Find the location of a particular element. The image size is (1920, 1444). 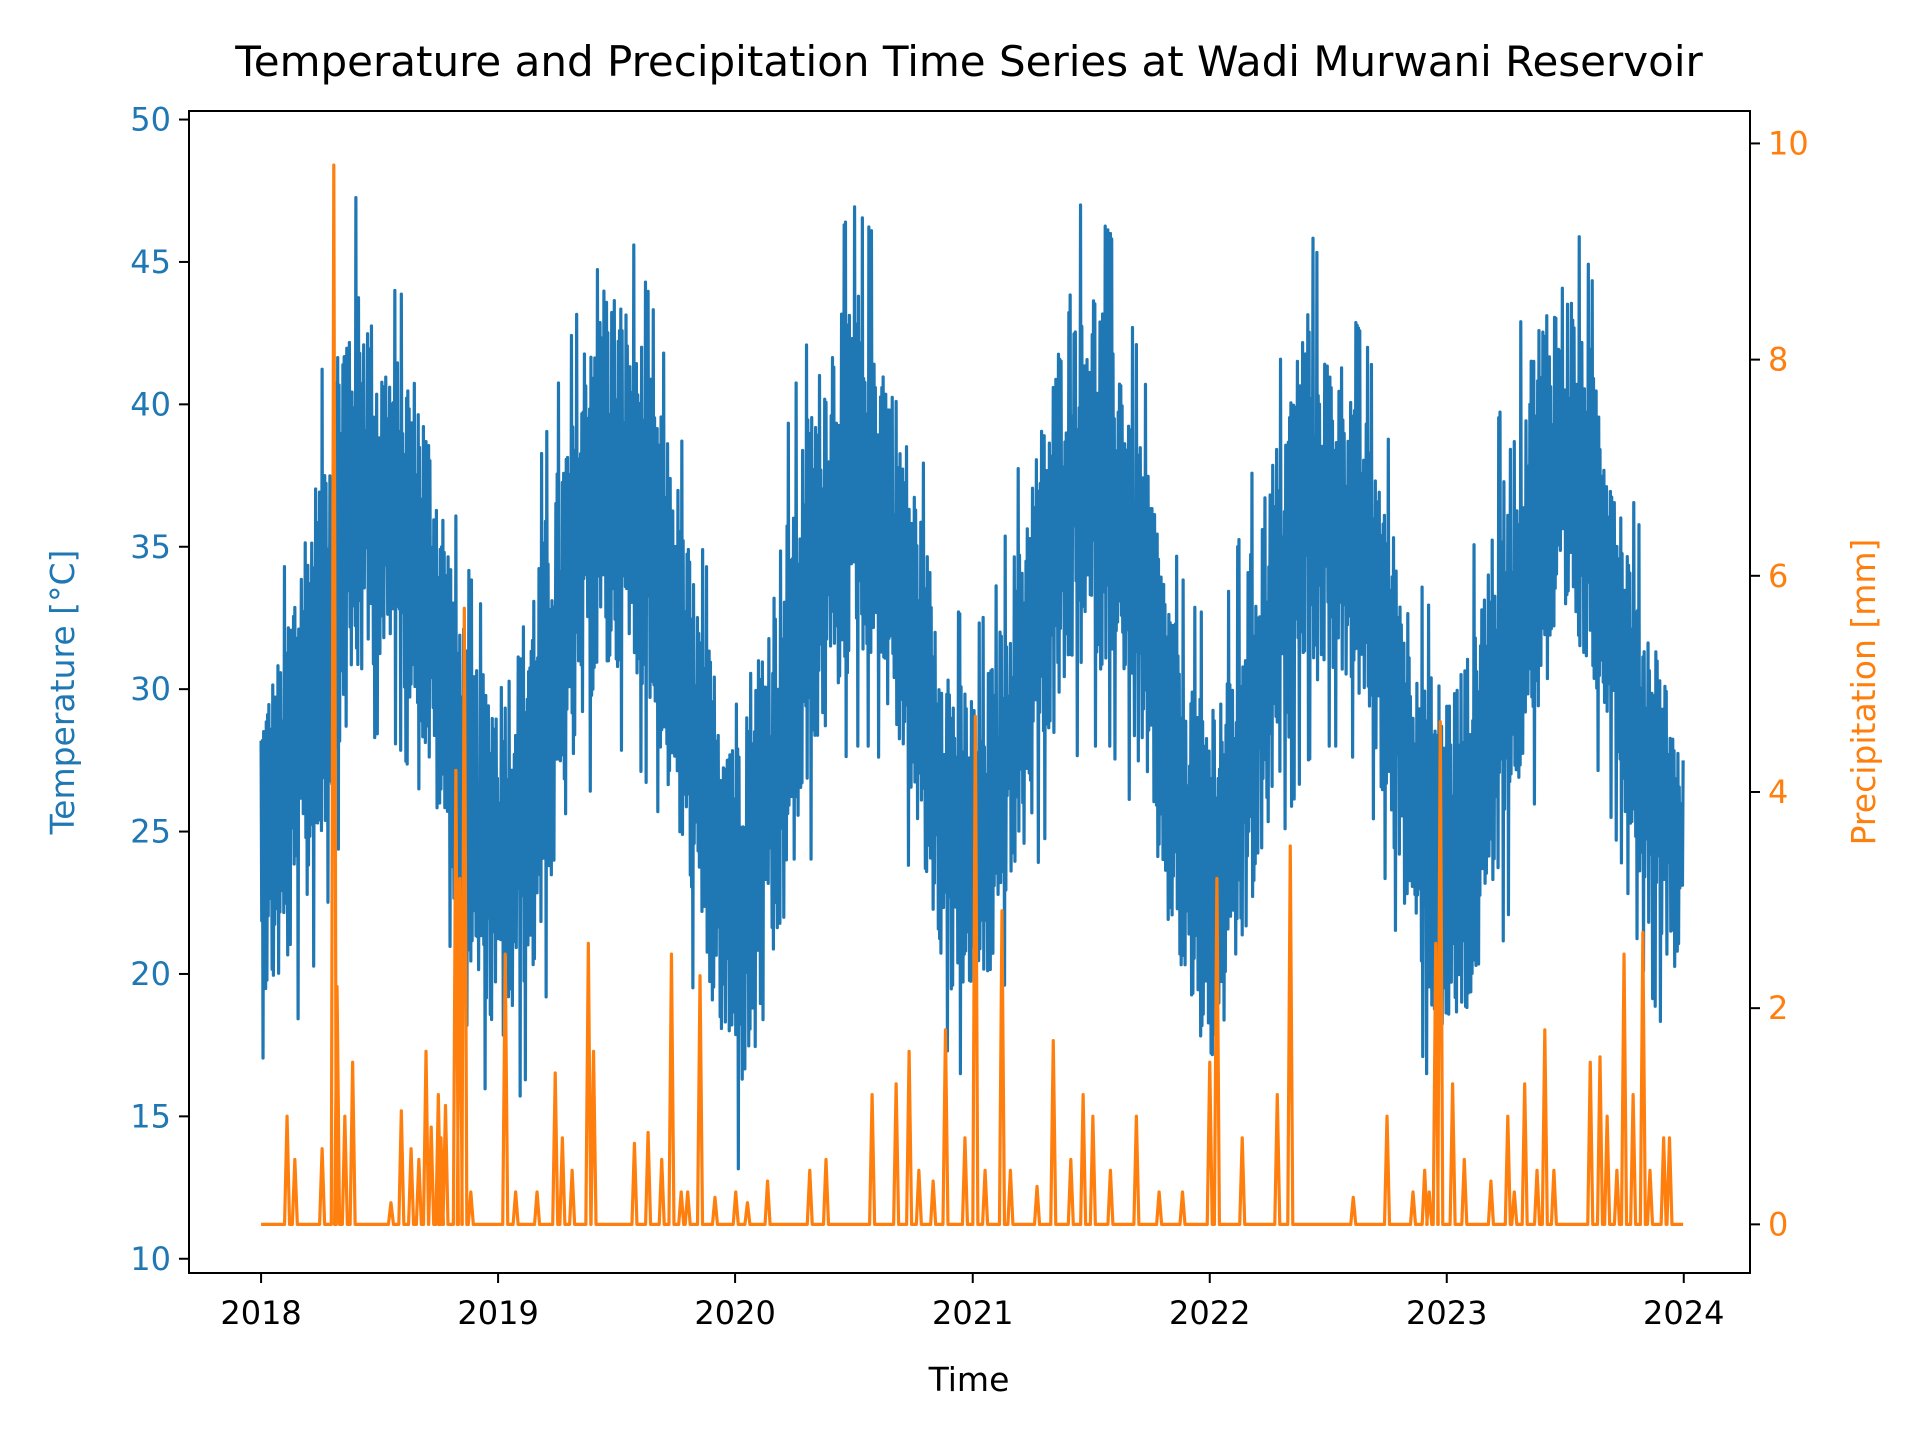

x-tick-label: 2024 is located at coordinates (1683, 1313).